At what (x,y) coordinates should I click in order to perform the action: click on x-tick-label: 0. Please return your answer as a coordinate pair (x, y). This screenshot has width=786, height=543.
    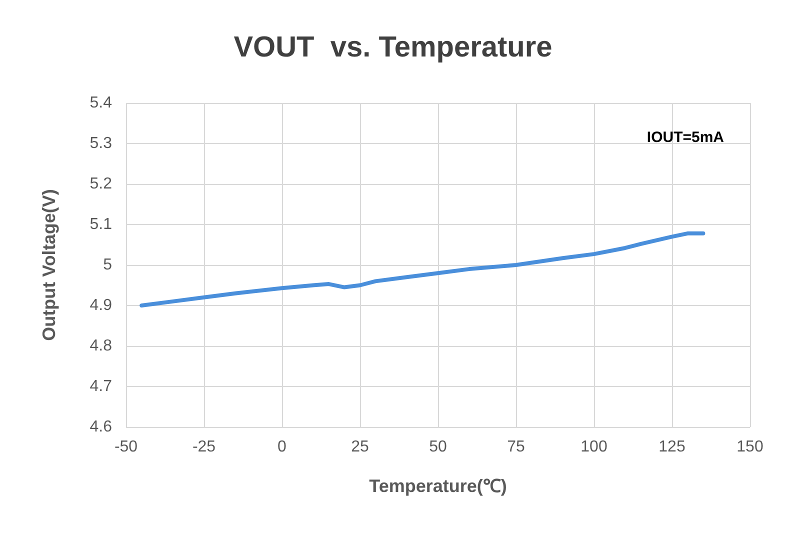
    Looking at the image, I should click on (282, 447).